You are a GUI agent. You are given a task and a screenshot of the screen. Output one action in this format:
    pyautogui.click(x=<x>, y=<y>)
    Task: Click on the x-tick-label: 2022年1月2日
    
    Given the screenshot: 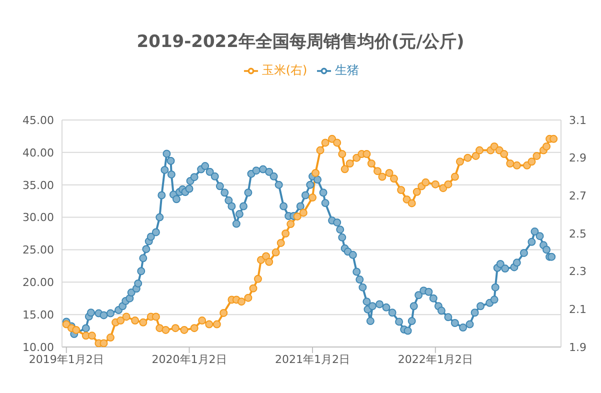 What is the action you would take?
    pyautogui.click(x=435, y=359)
    